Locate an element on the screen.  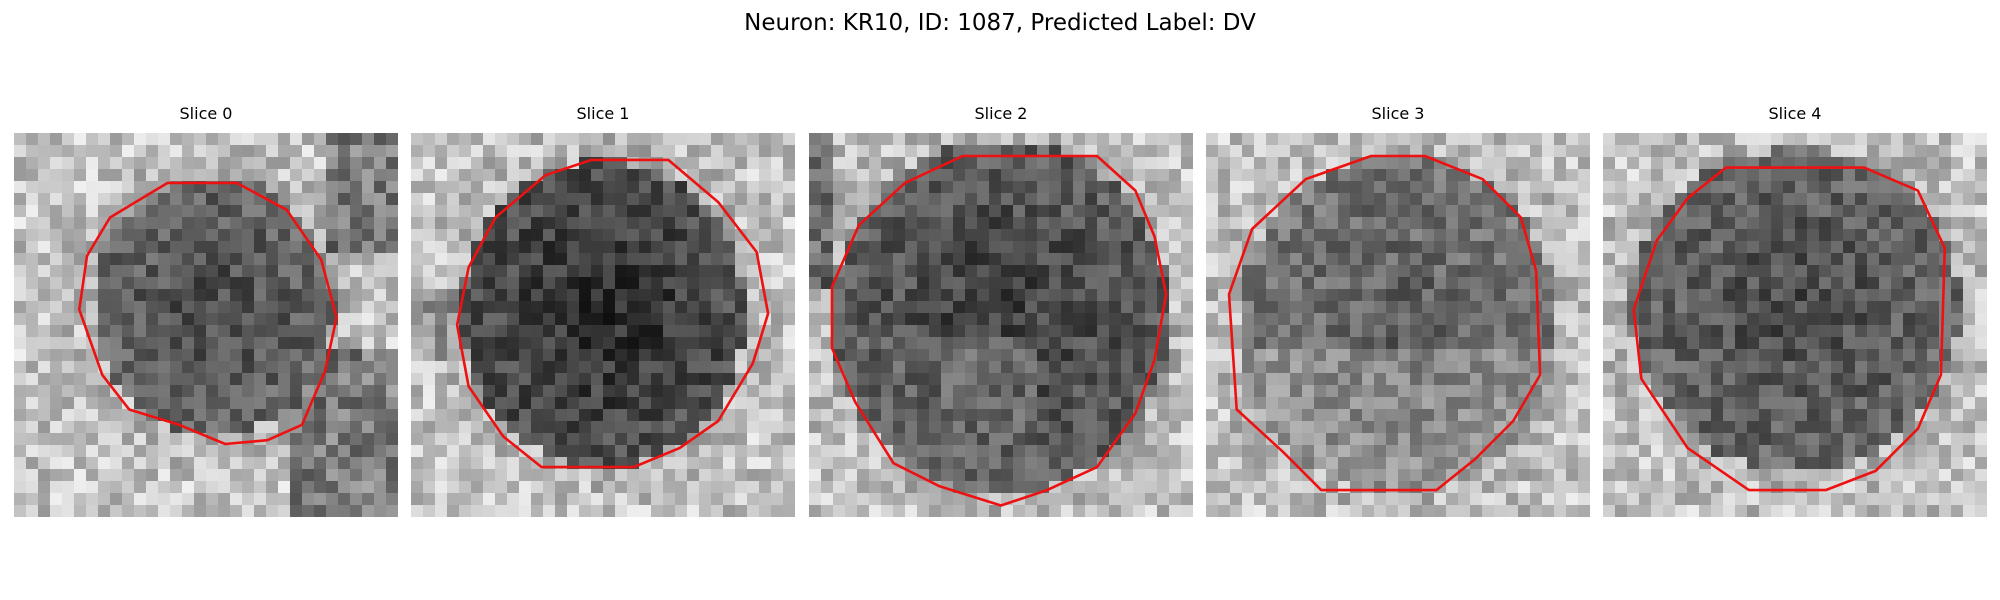
panel-slice-2: Slice 2 is located at coordinates (1001, 310).